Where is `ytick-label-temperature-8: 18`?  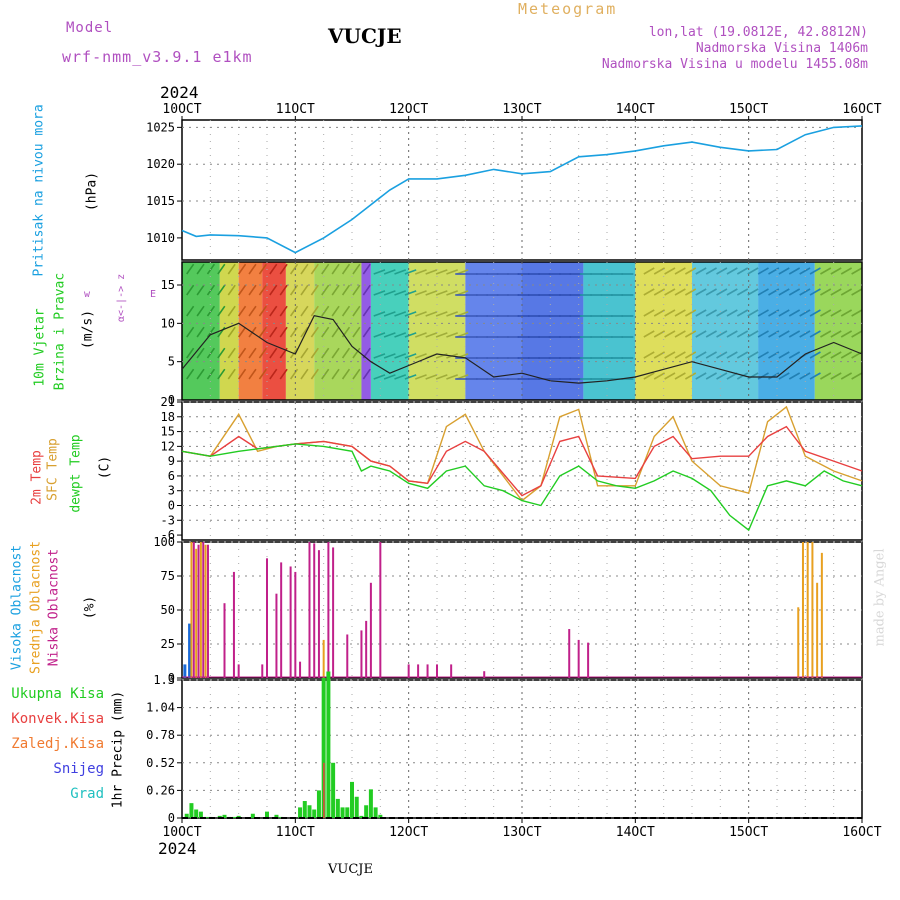
ytick-label-temperature-8: 18 is located at coordinates (168, 417).